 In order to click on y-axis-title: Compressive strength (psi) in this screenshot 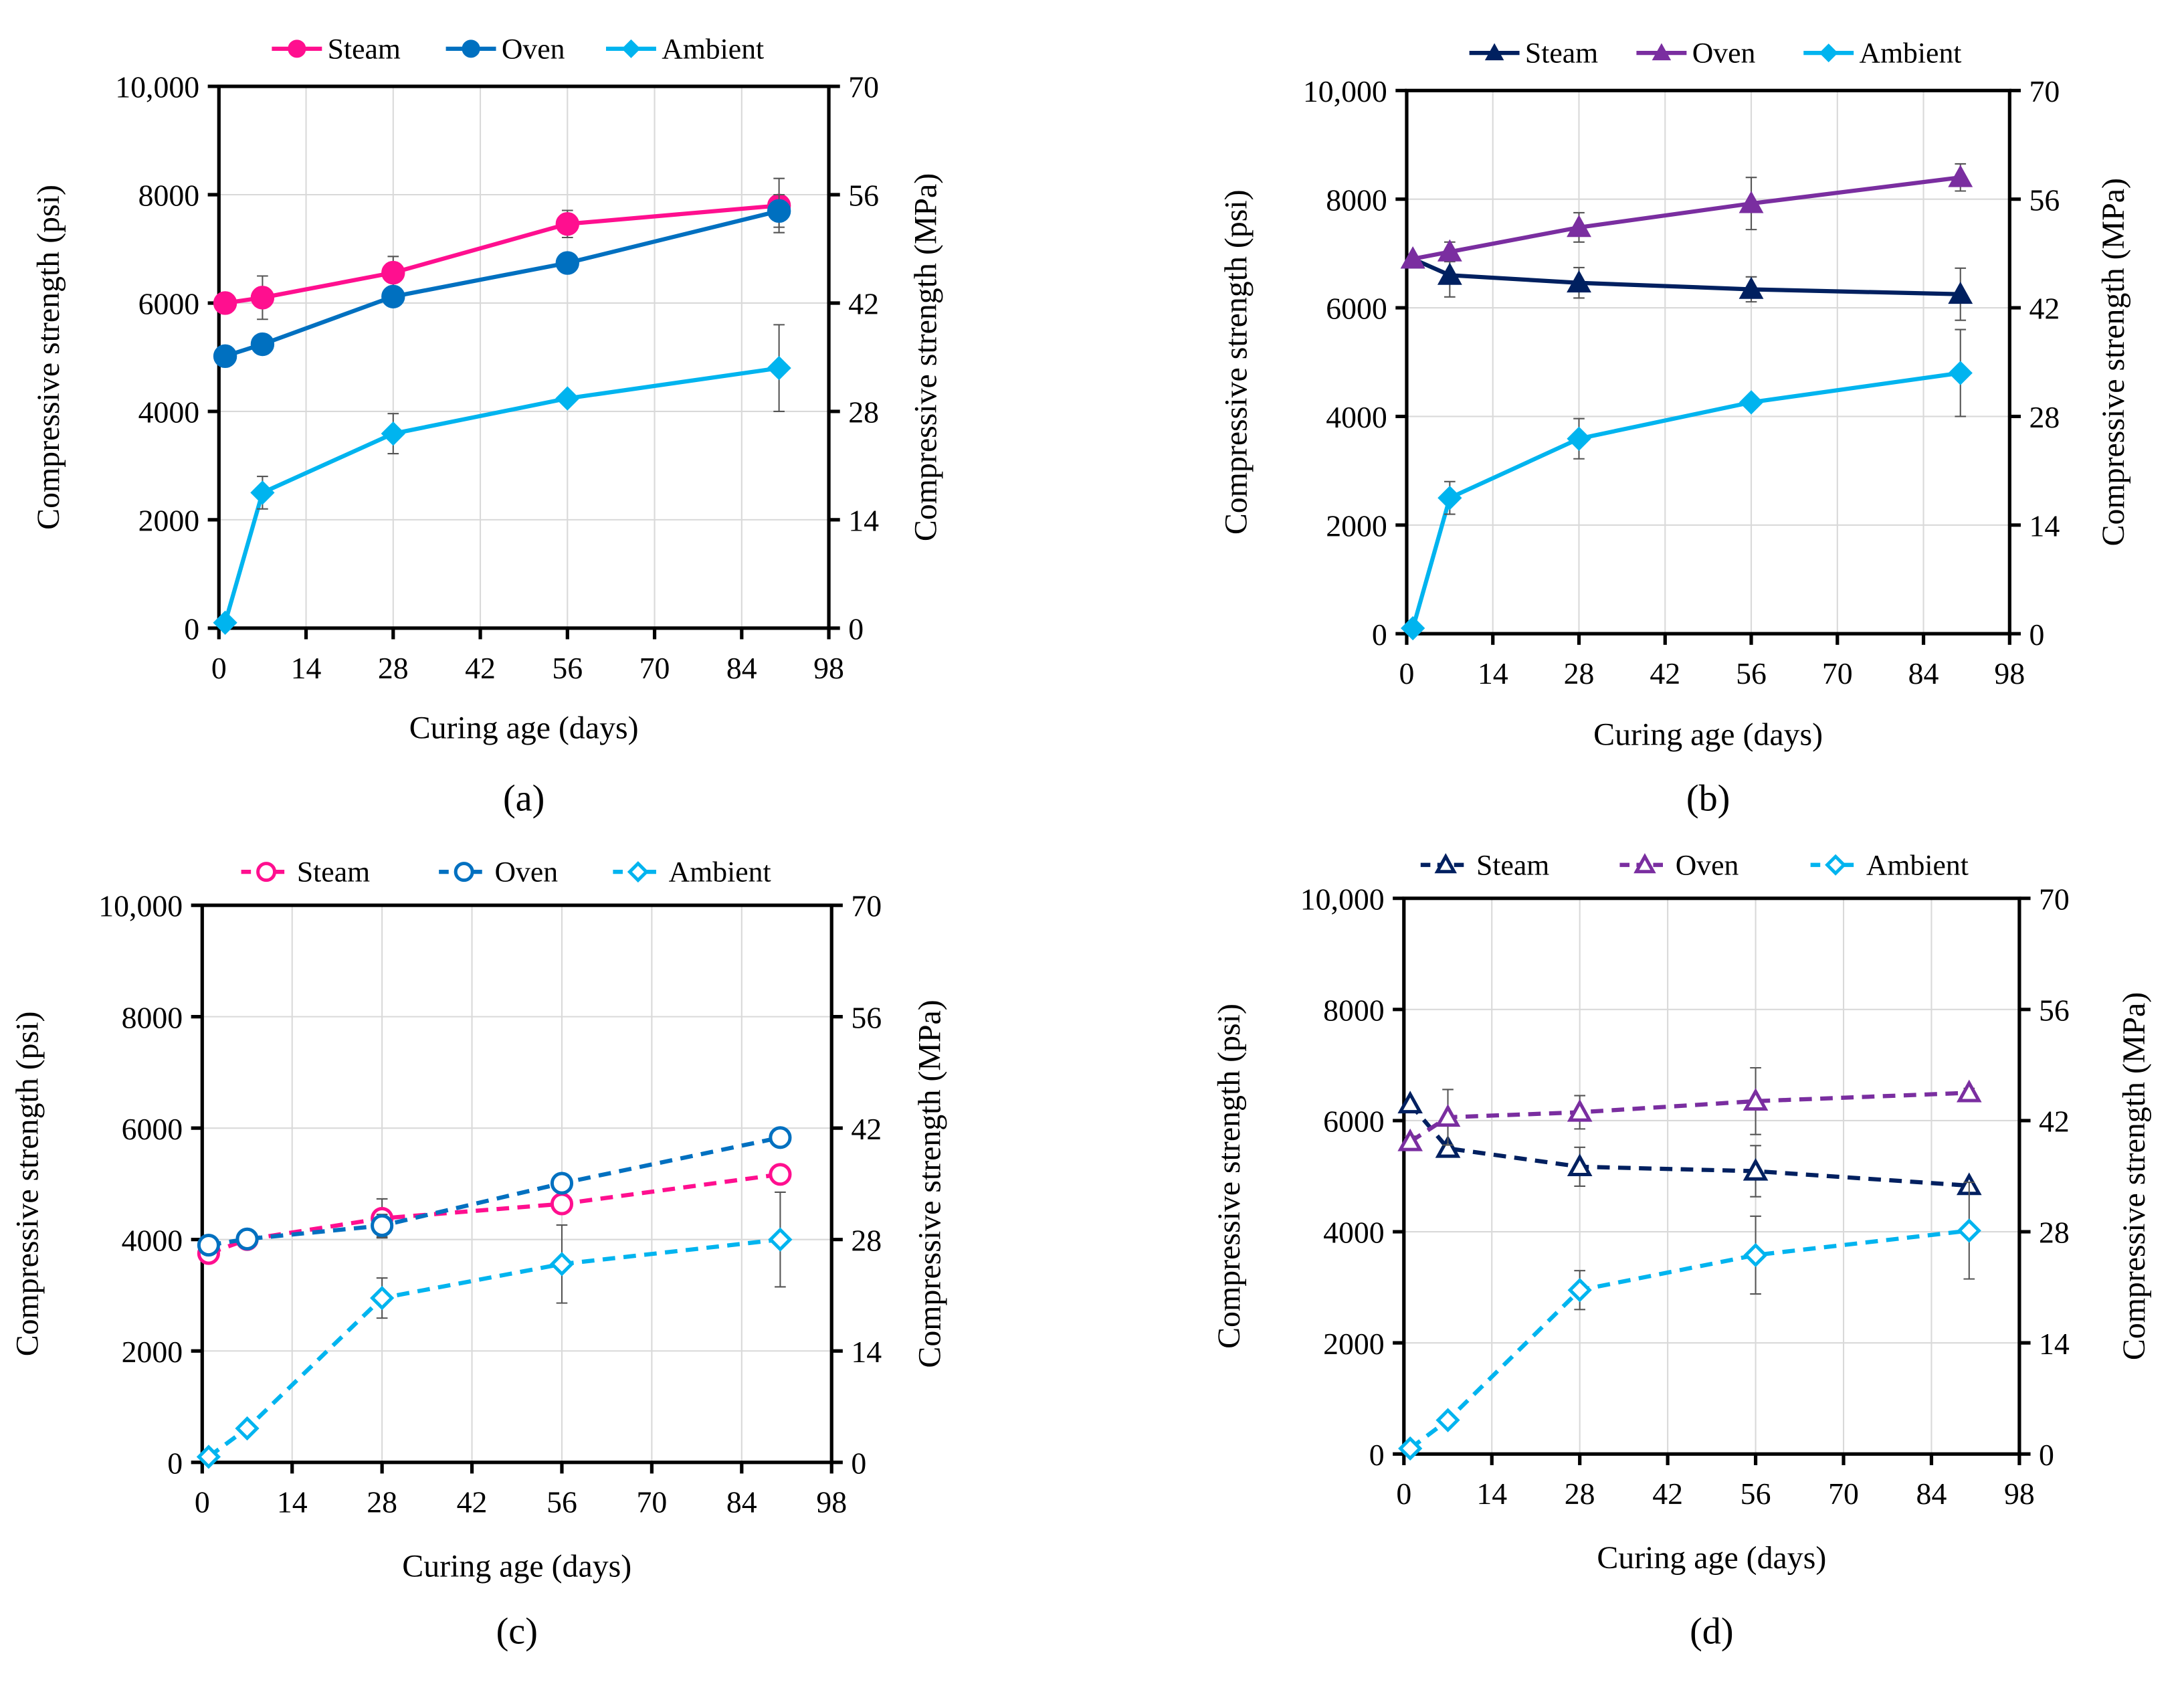, I will do `click(1229, 1176)`.